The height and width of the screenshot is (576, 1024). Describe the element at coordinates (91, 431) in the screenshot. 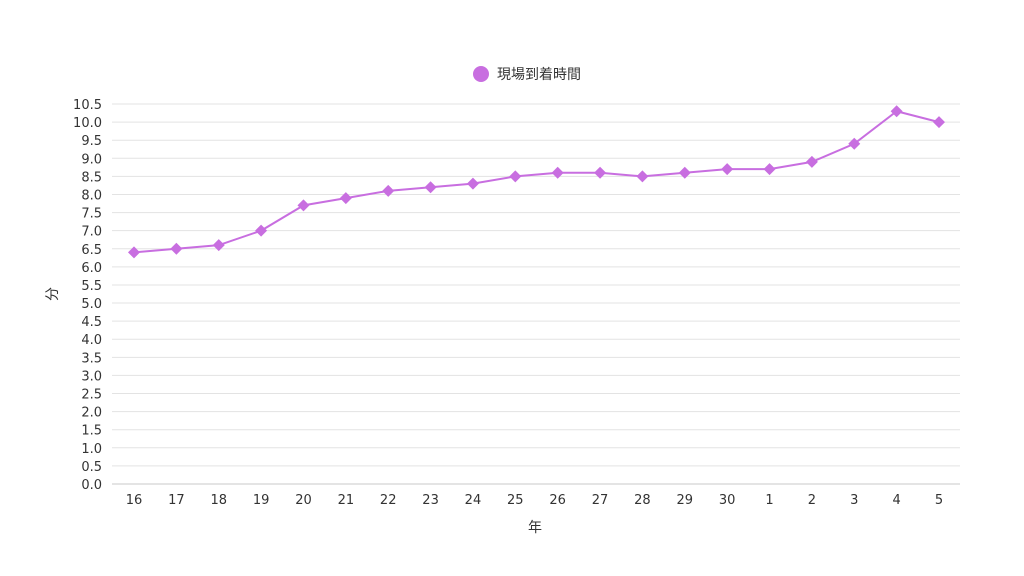

I see `y-tick-label: 1.5` at that location.